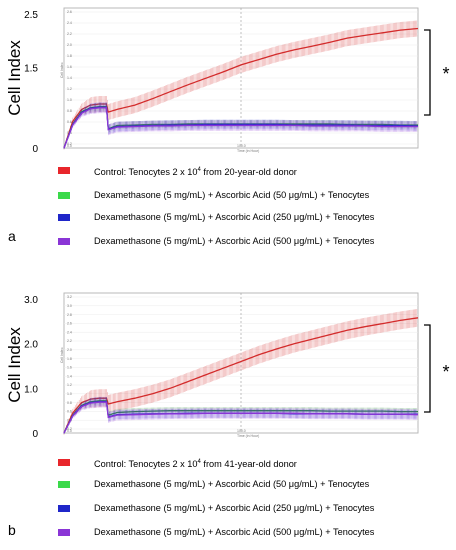  Describe the element at coordinates (31, 69) in the screenshot. I see `y-tick-label: 1.5` at that location.